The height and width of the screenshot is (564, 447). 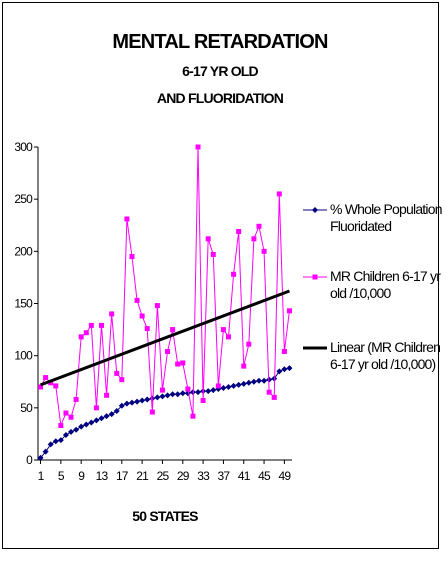 I want to click on x-tick-label: 21, so click(x=142, y=476).